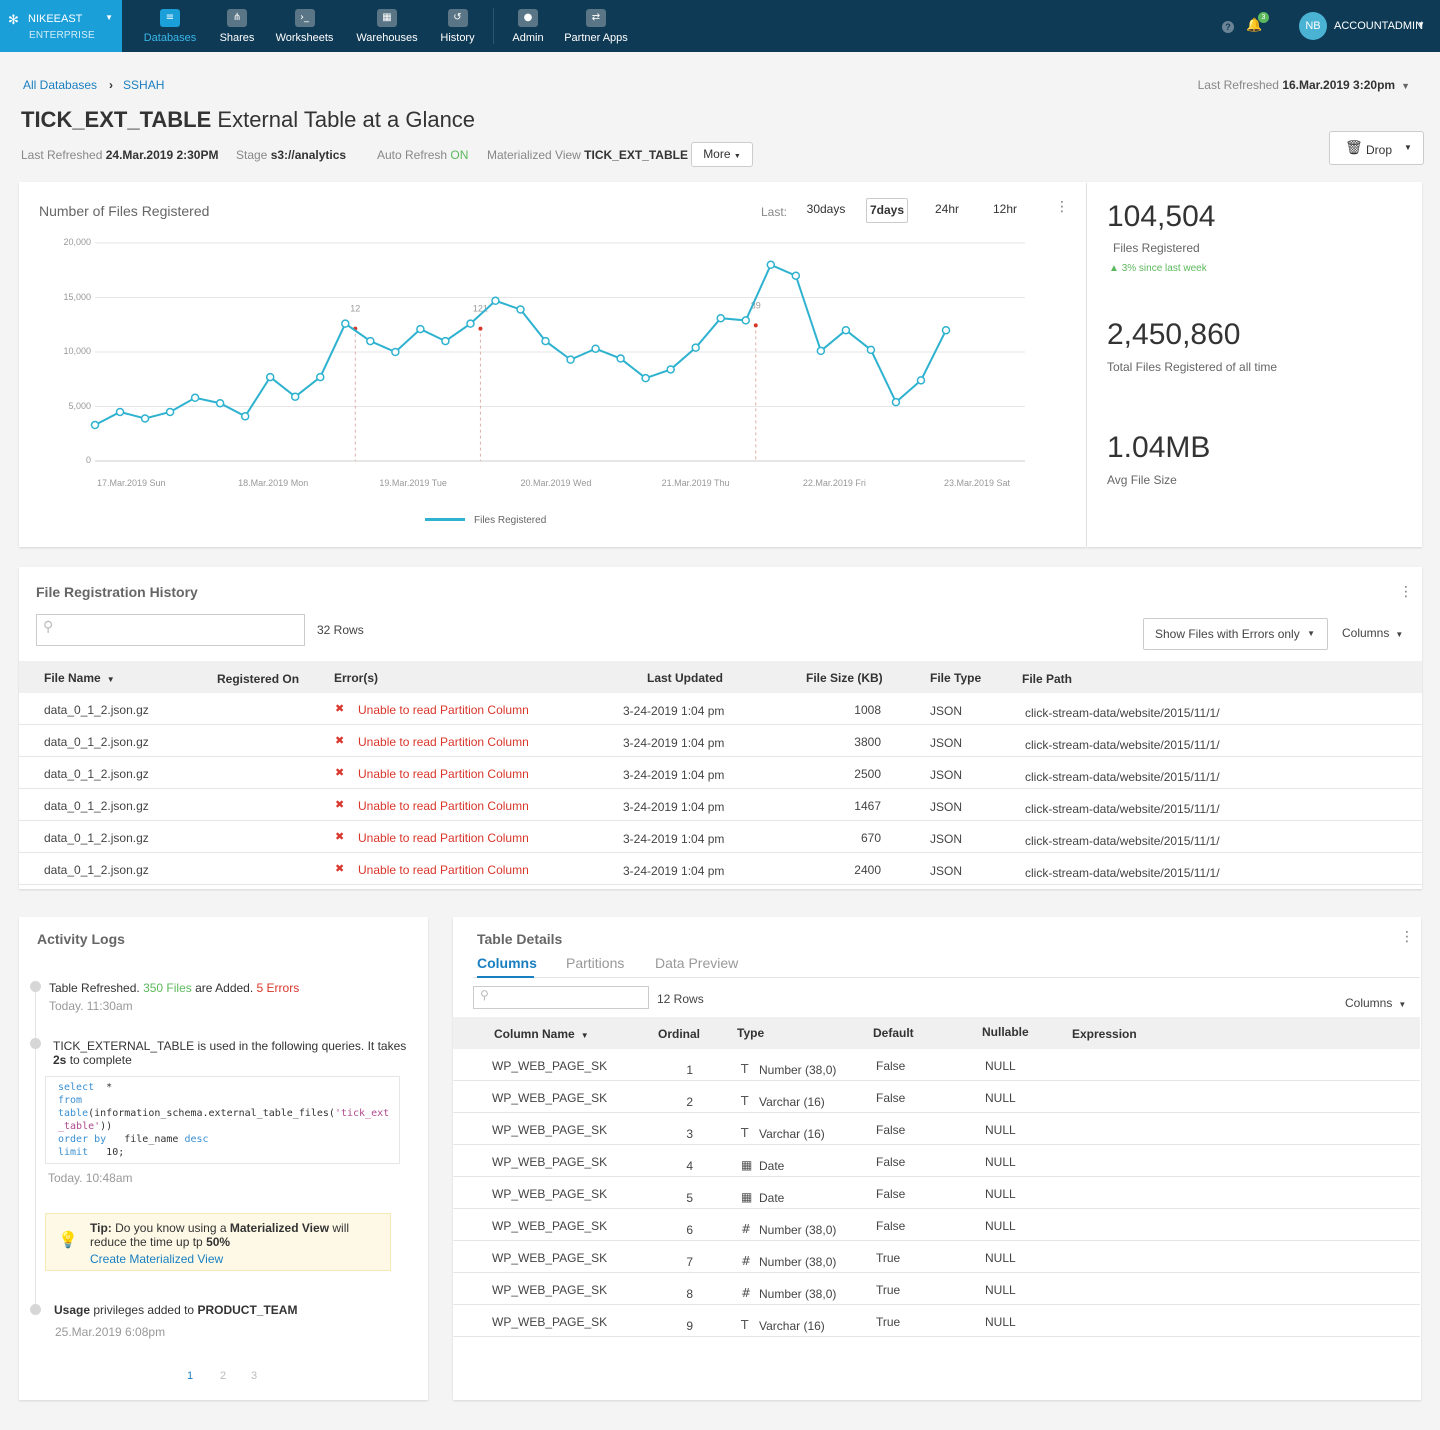 The height and width of the screenshot is (1430, 1440). What do you see at coordinates (304, 26) in the screenshot?
I see `nav-worksheets: ›_ Worksheets` at bounding box center [304, 26].